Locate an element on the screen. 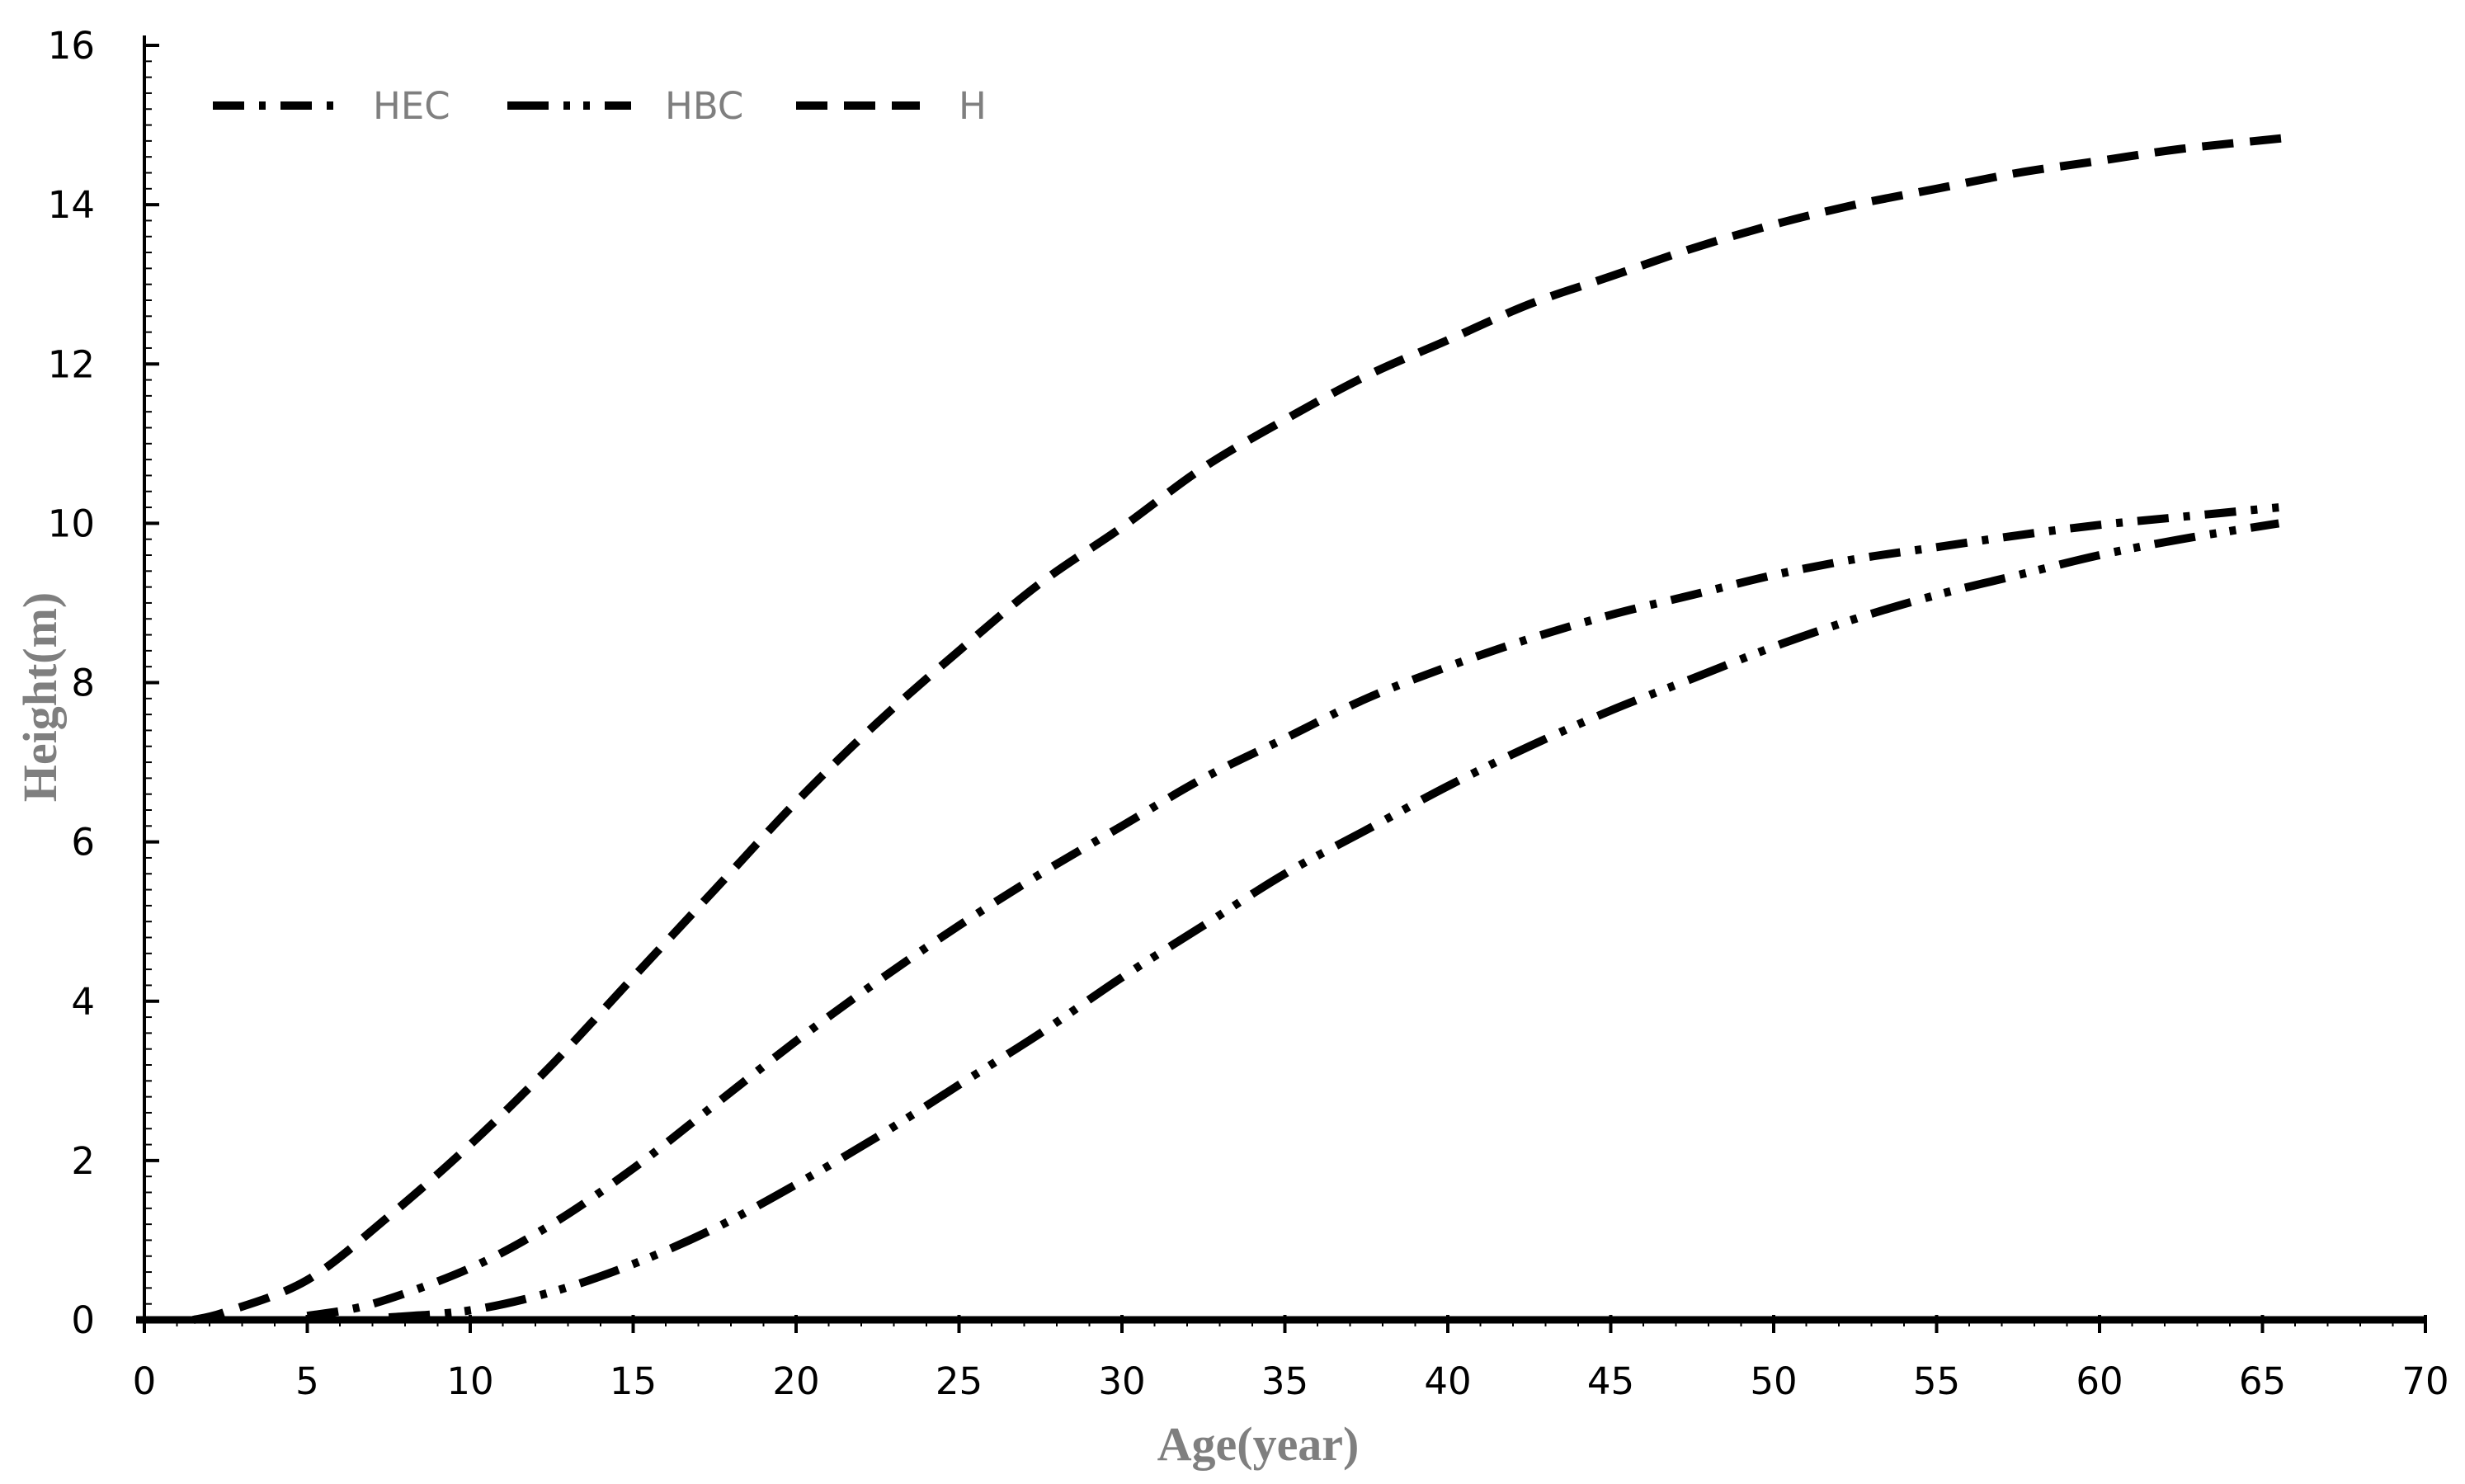 This screenshot has width=2465, height=1484. y-tick-label: 10 is located at coordinates (71, 523).